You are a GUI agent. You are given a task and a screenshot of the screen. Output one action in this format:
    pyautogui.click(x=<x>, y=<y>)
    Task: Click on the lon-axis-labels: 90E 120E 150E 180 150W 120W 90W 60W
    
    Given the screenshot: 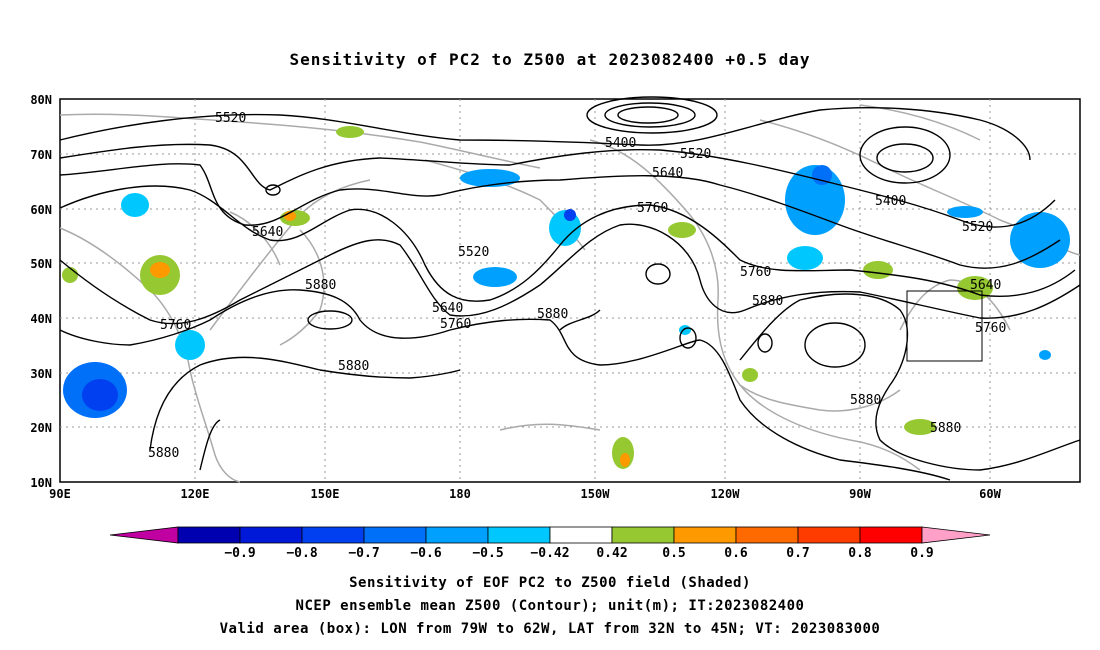 What is the action you would take?
    pyautogui.click(x=525, y=494)
    